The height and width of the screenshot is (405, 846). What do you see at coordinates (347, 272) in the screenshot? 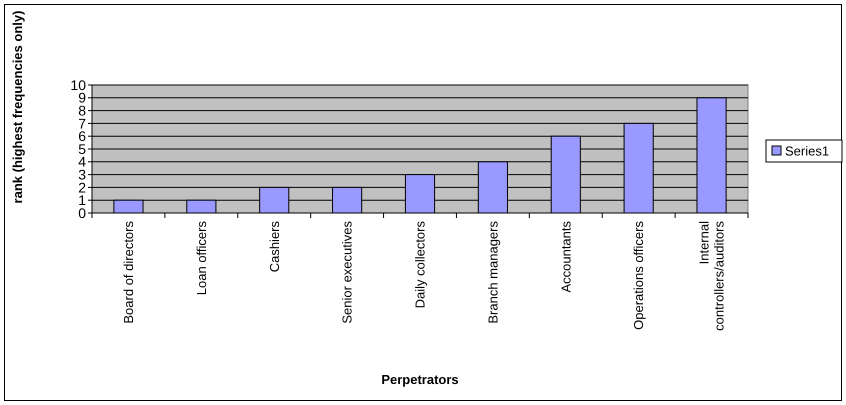
I see `x-tick-label: Senior executives` at bounding box center [347, 272].